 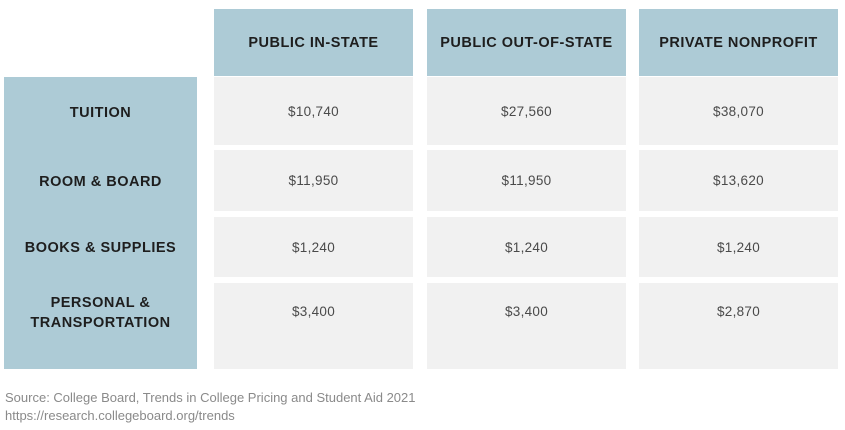 I want to click on cell-personal-transportation-private-nonprofit: $2,870, so click(x=738, y=326).